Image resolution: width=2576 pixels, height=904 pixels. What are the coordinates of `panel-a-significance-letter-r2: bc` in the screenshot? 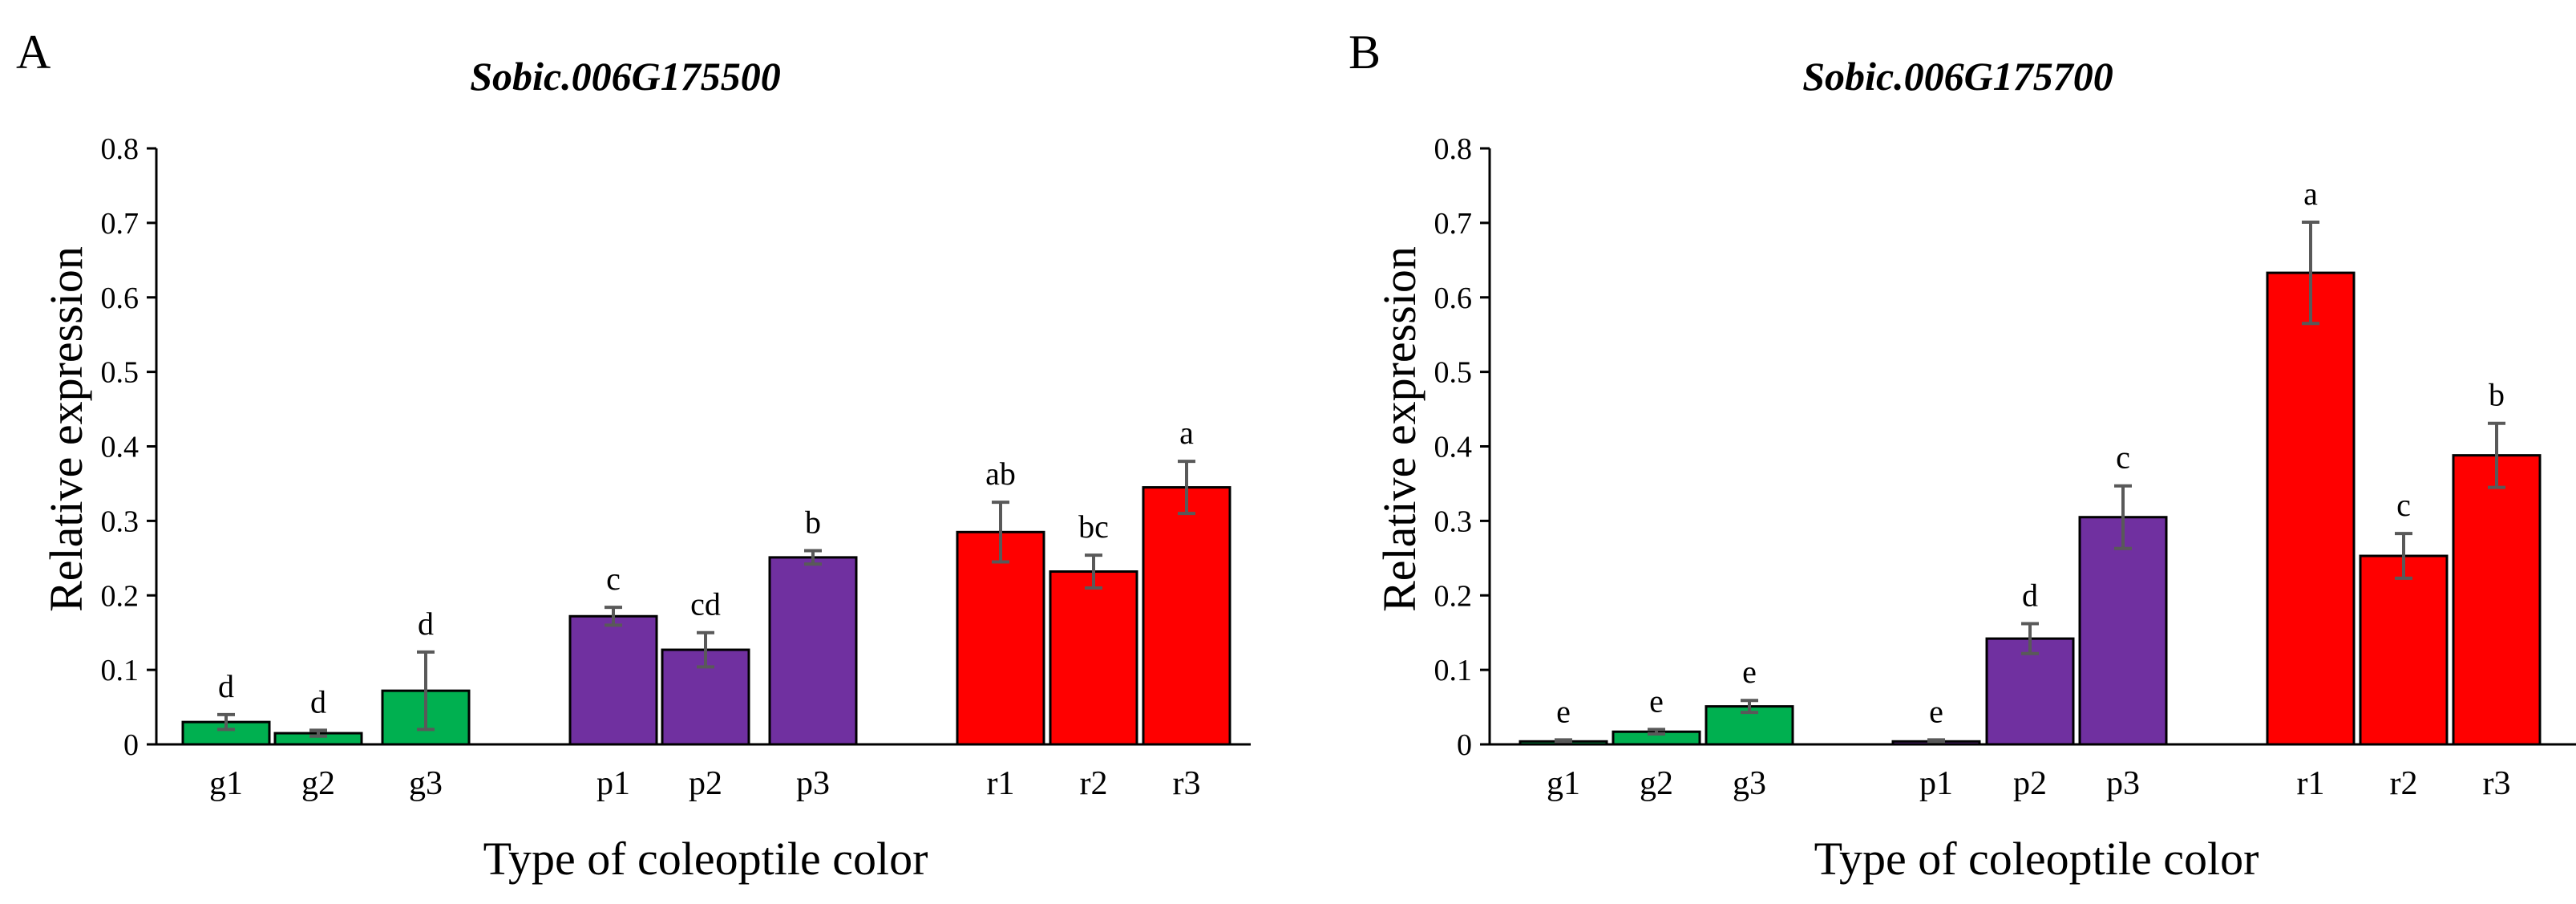 It's located at (1093, 527).